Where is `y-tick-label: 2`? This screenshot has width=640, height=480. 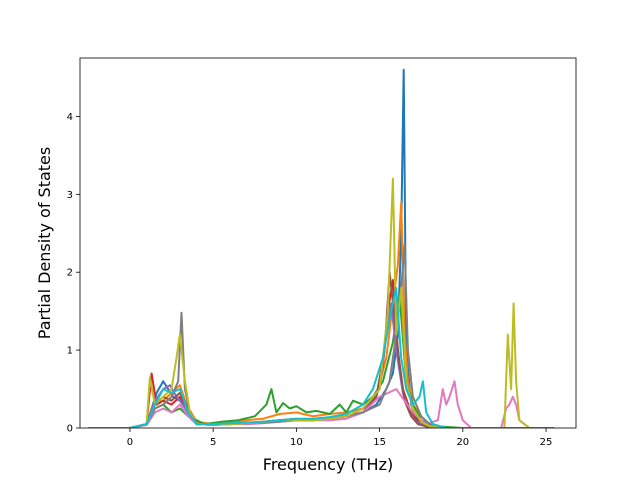 y-tick-label: 2 is located at coordinates (70, 273).